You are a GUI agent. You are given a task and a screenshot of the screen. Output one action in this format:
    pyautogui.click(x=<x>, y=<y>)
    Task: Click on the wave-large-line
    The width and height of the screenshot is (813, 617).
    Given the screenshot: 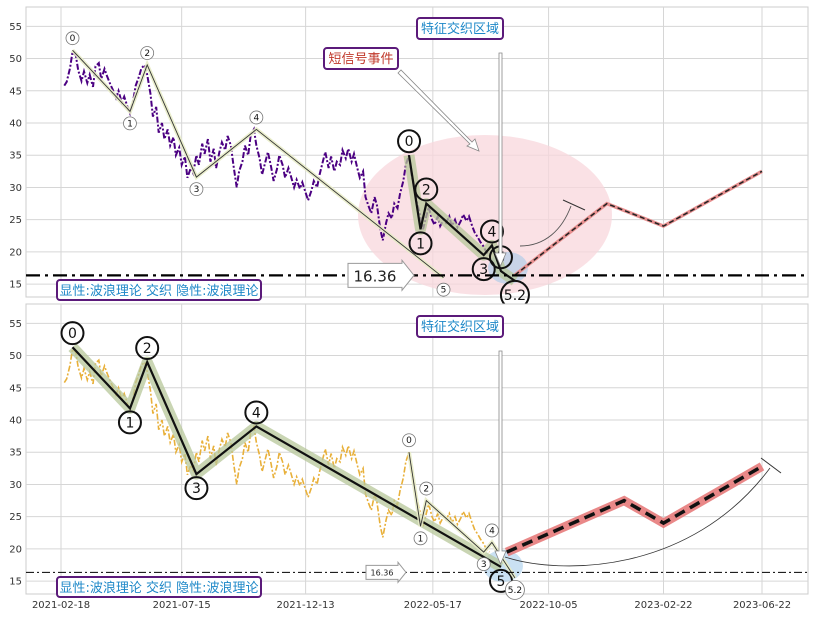 What is the action you would take?
    pyautogui.click(x=461, y=218)
    